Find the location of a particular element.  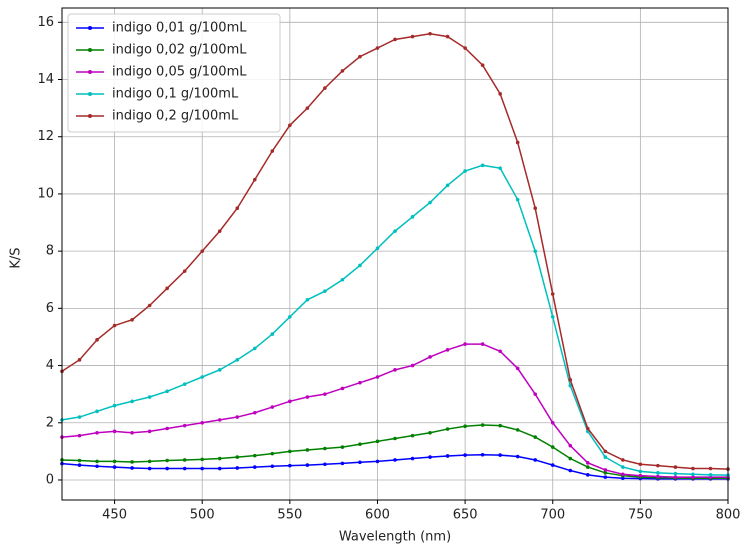

legend-label: indigo 0,01 g/100mL is located at coordinates (179, 28).